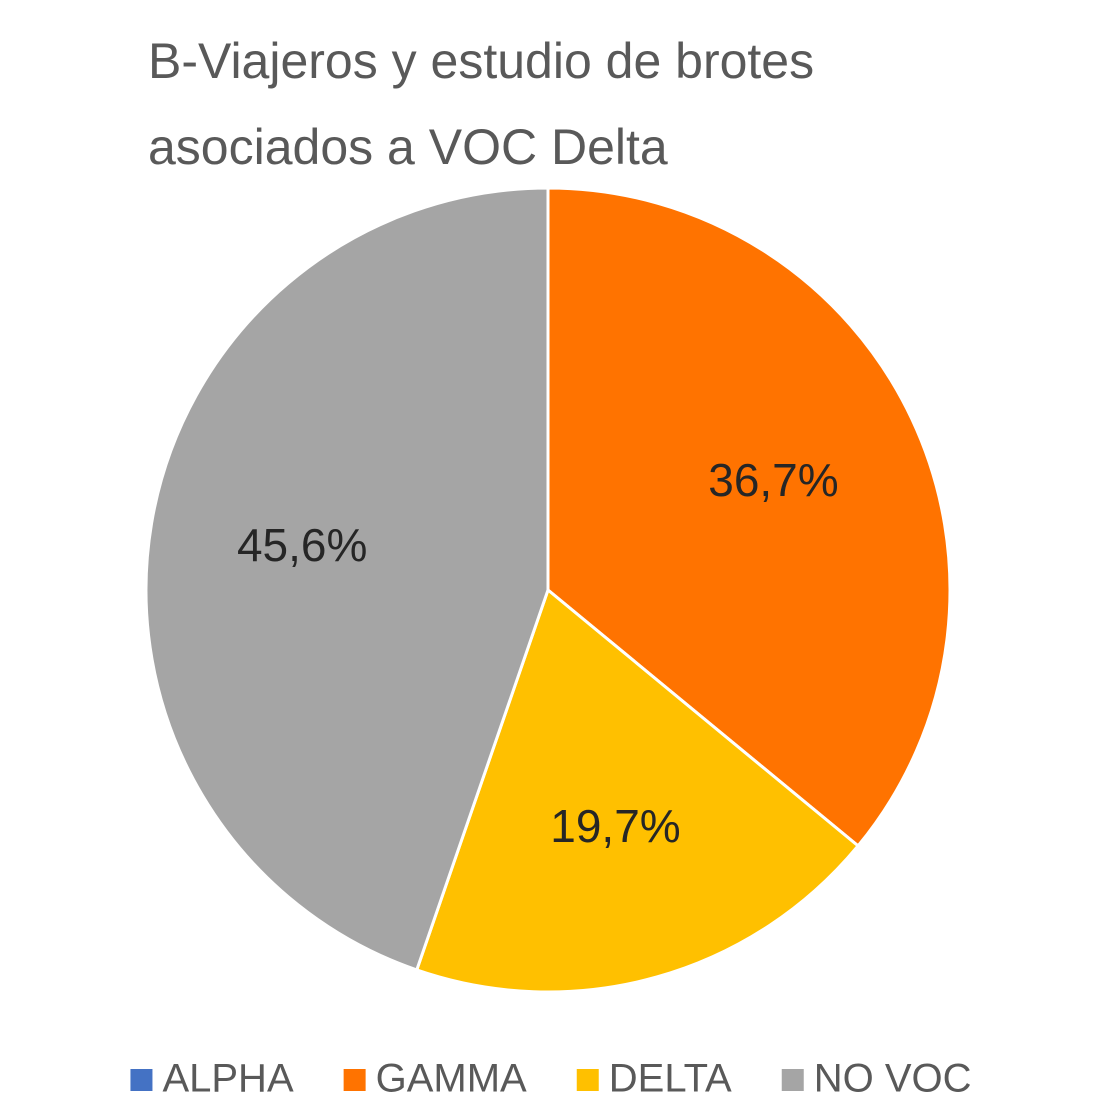 The image size is (1102, 1105). I want to click on legend-label: ALPHA, so click(227, 1079).